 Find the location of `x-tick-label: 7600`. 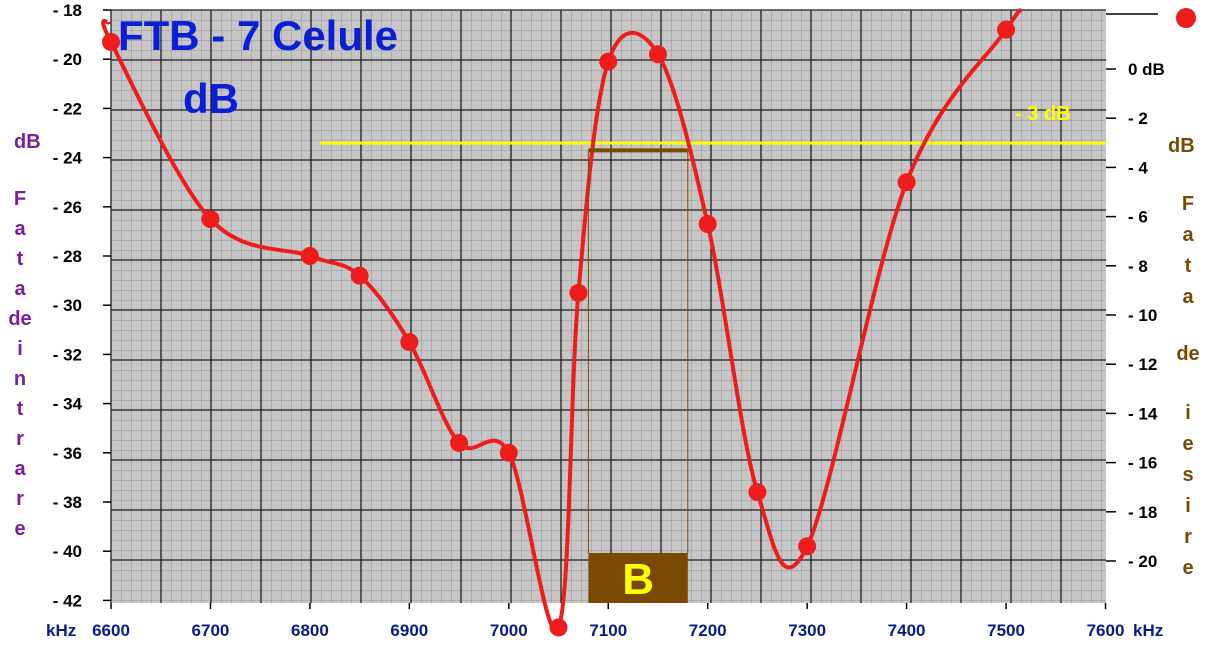

x-tick-label: 7600 is located at coordinates (1106, 630).